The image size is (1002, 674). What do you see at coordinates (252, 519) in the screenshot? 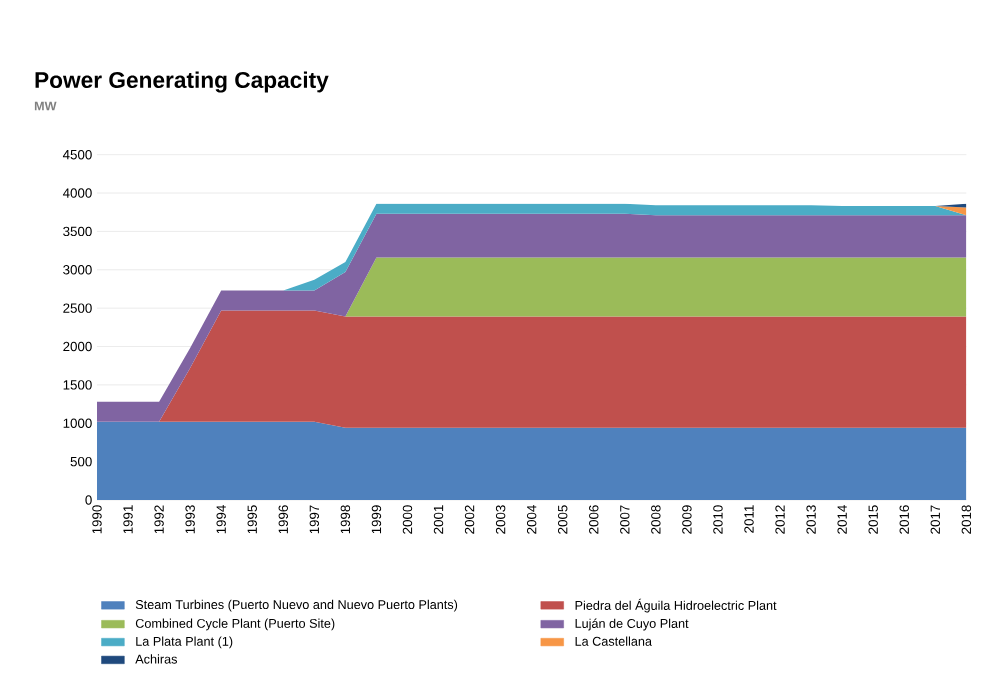
I see `x-tick-label: 1995` at bounding box center [252, 519].